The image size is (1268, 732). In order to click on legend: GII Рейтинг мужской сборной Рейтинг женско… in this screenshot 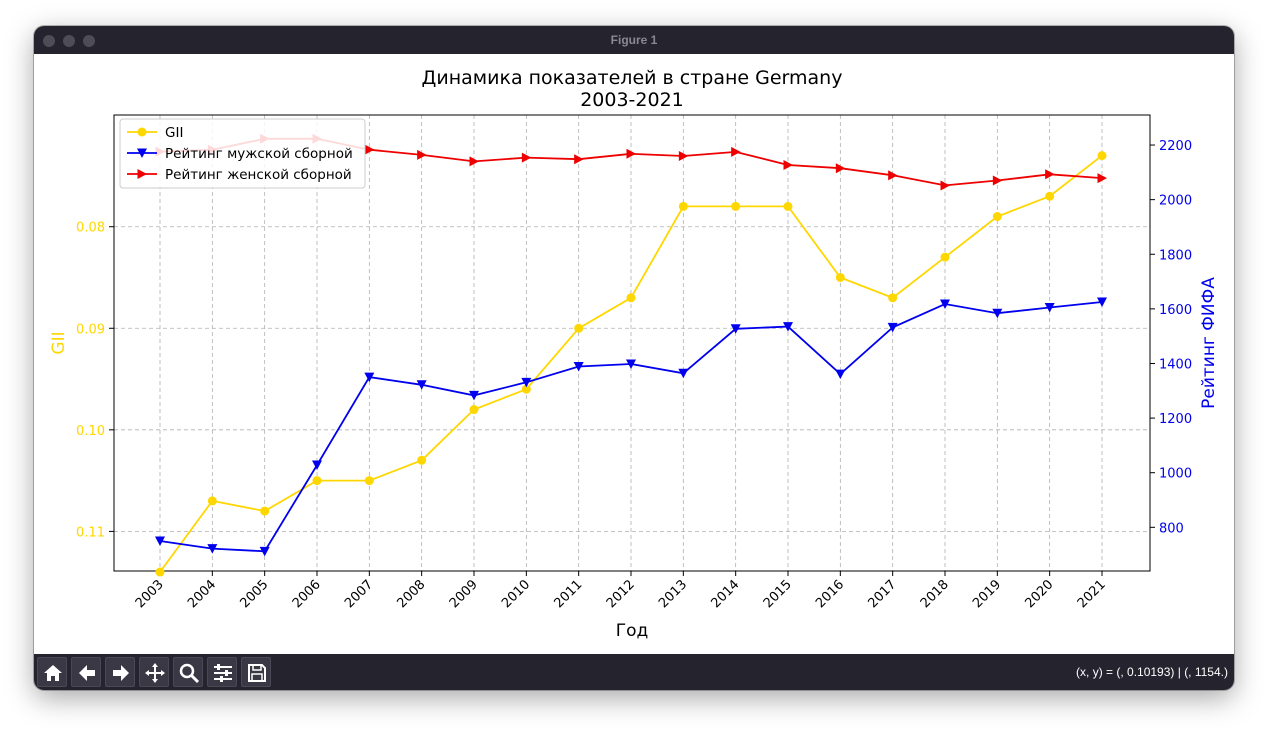, I will do `click(242, 153)`.